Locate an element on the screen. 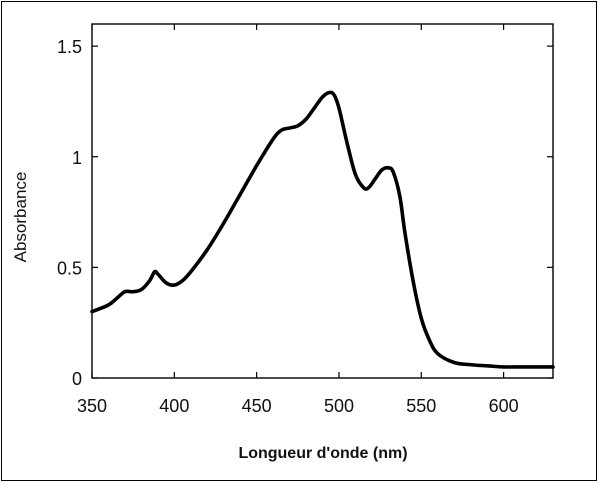 The width and height of the screenshot is (600, 485). x-tick-label-400: 400 is located at coordinates (174, 406).